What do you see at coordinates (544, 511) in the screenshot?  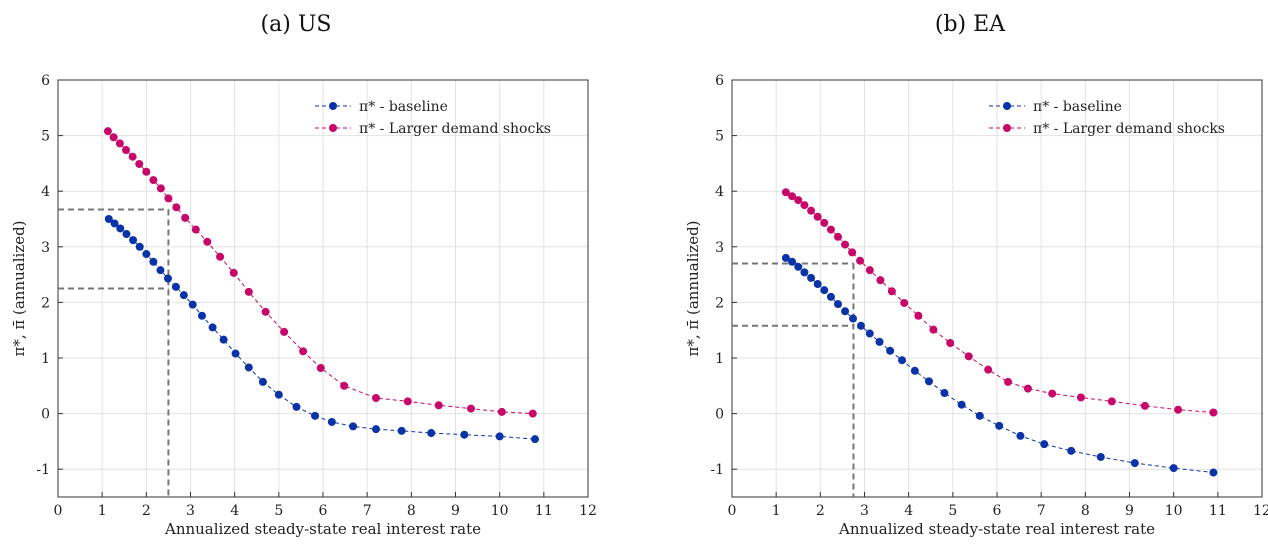 I see `x-tick-label: 11` at bounding box center [544, 511].